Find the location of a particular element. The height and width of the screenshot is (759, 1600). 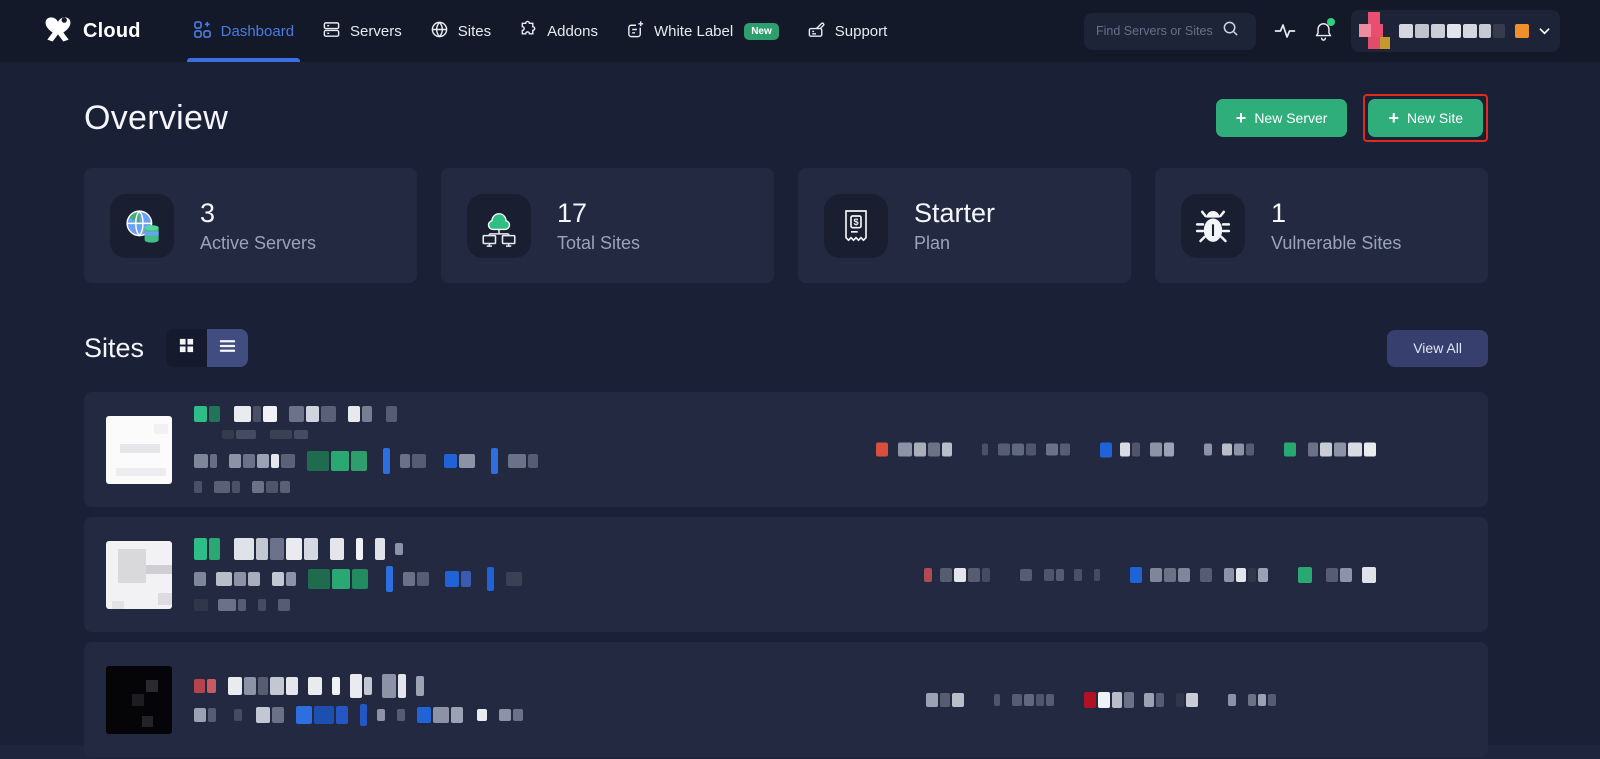

billing-receipt-icon: $ is located at coordinates (856, 225).